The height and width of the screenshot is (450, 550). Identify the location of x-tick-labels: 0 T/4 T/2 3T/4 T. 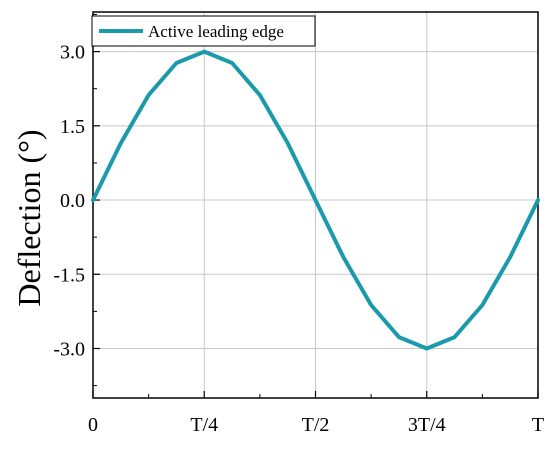
(316, 425).